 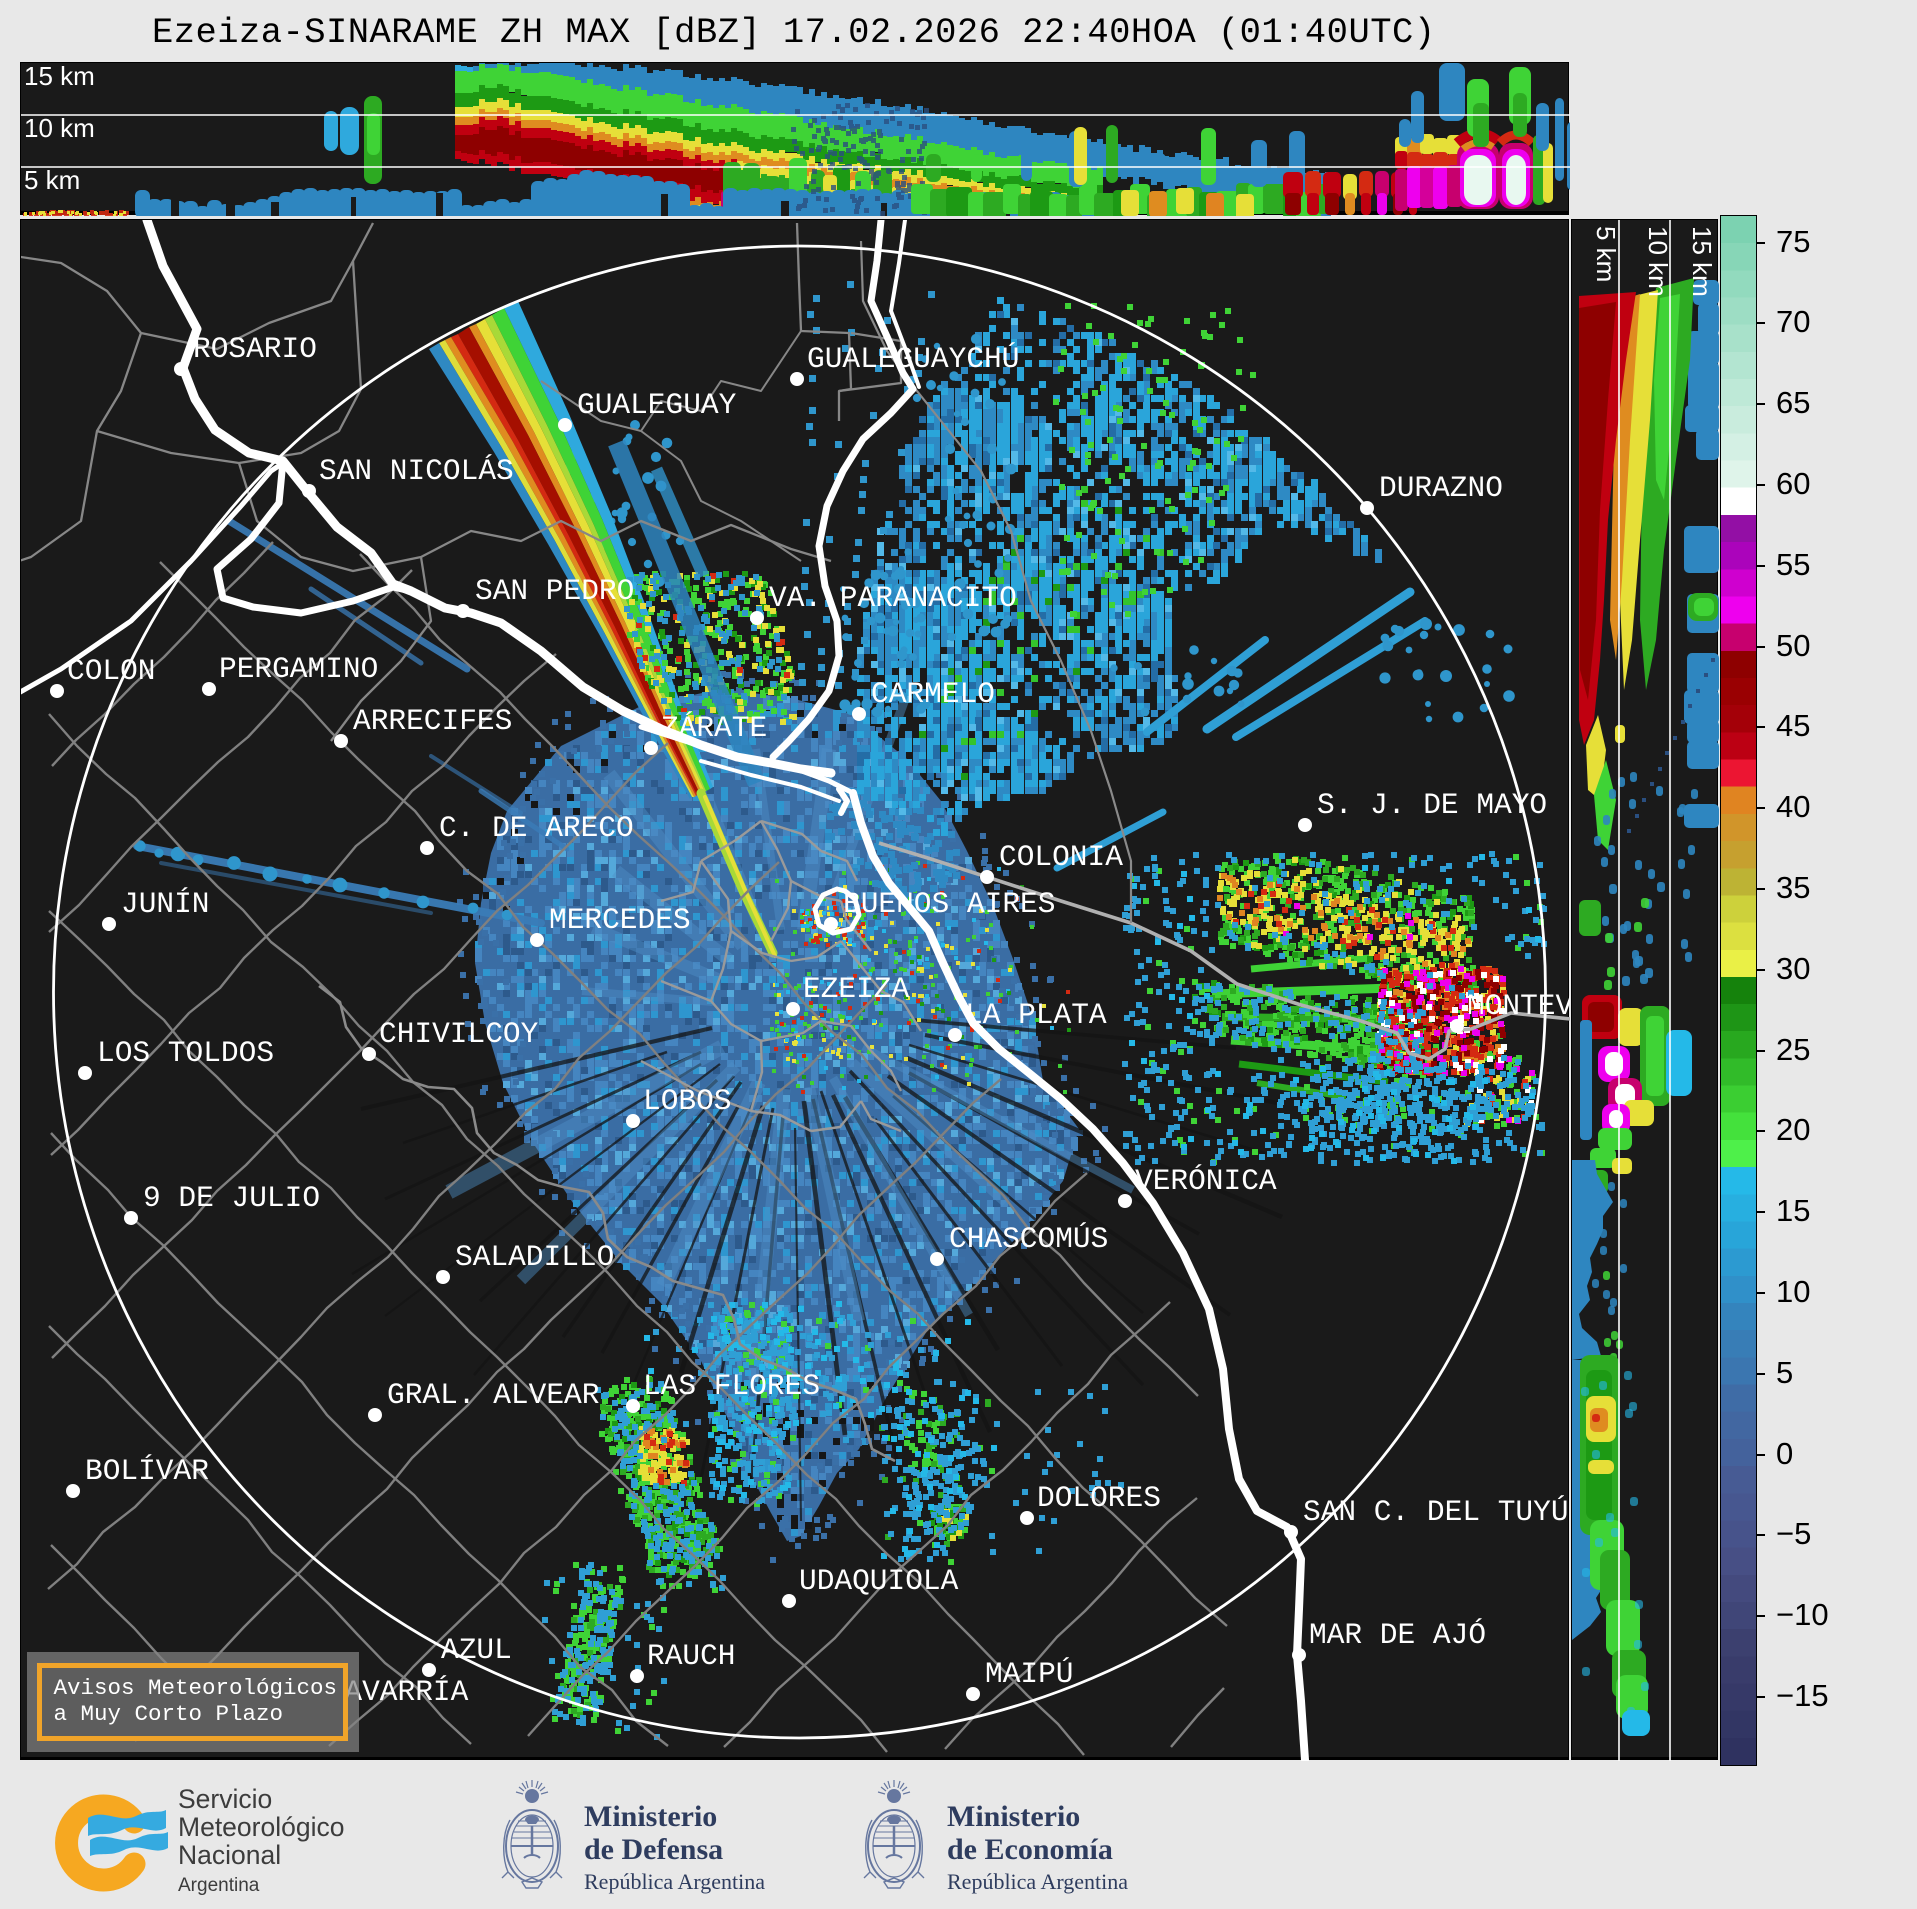 What do you see at coordinates (534, 1257) in the screenshot?
I see `svg-text: SALADILLO` at bounding box center [534, 1257].